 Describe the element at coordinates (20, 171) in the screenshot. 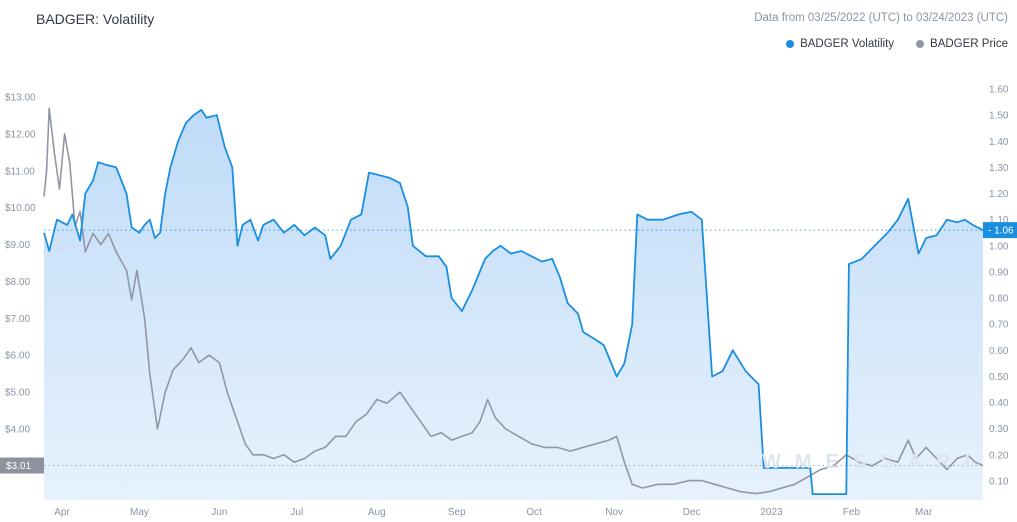

I see `left-axis-tick: $11.00` at that location.